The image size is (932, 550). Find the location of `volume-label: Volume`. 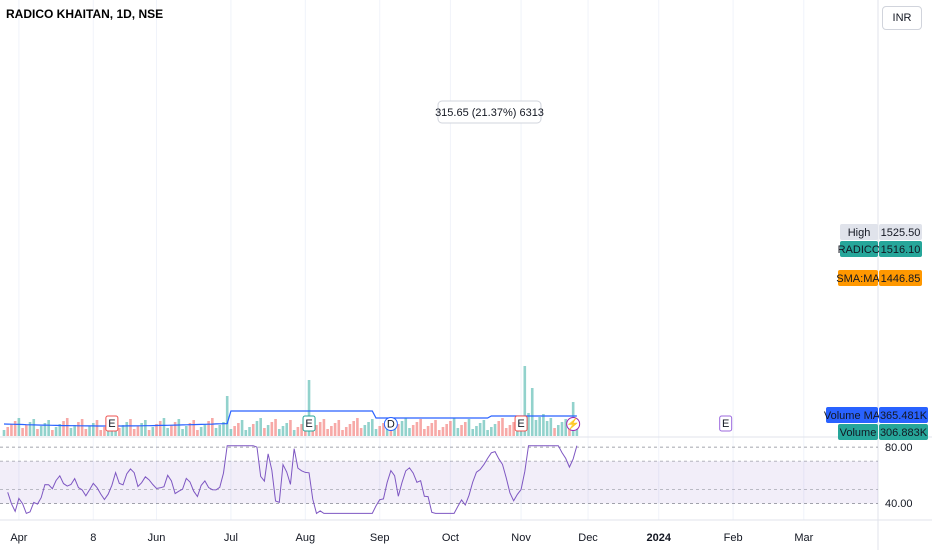

volume-label: Volume is located at coordinates (858, 433).